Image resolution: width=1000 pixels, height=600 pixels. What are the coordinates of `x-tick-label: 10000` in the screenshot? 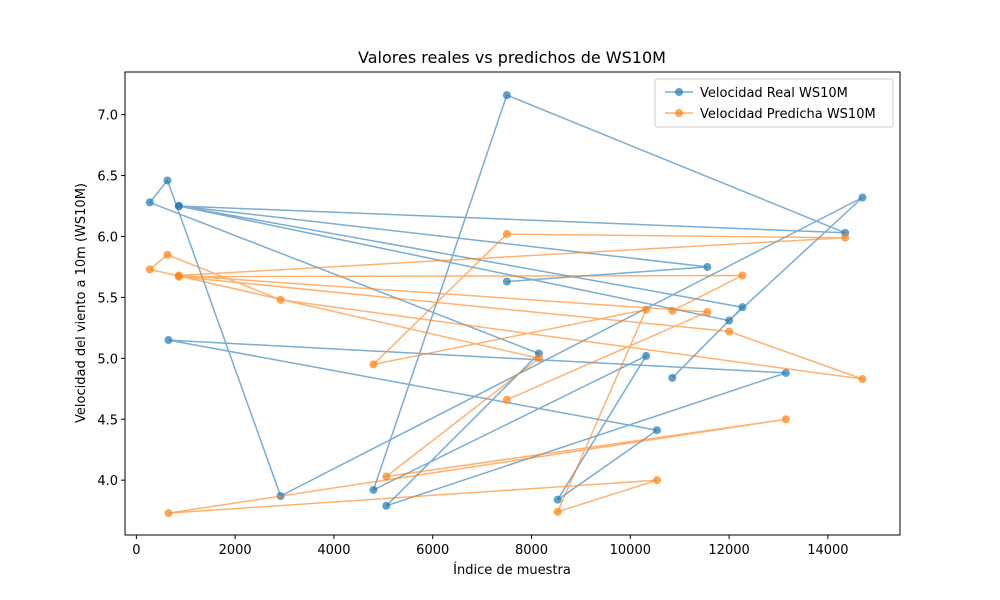 It's located at (630, 550).